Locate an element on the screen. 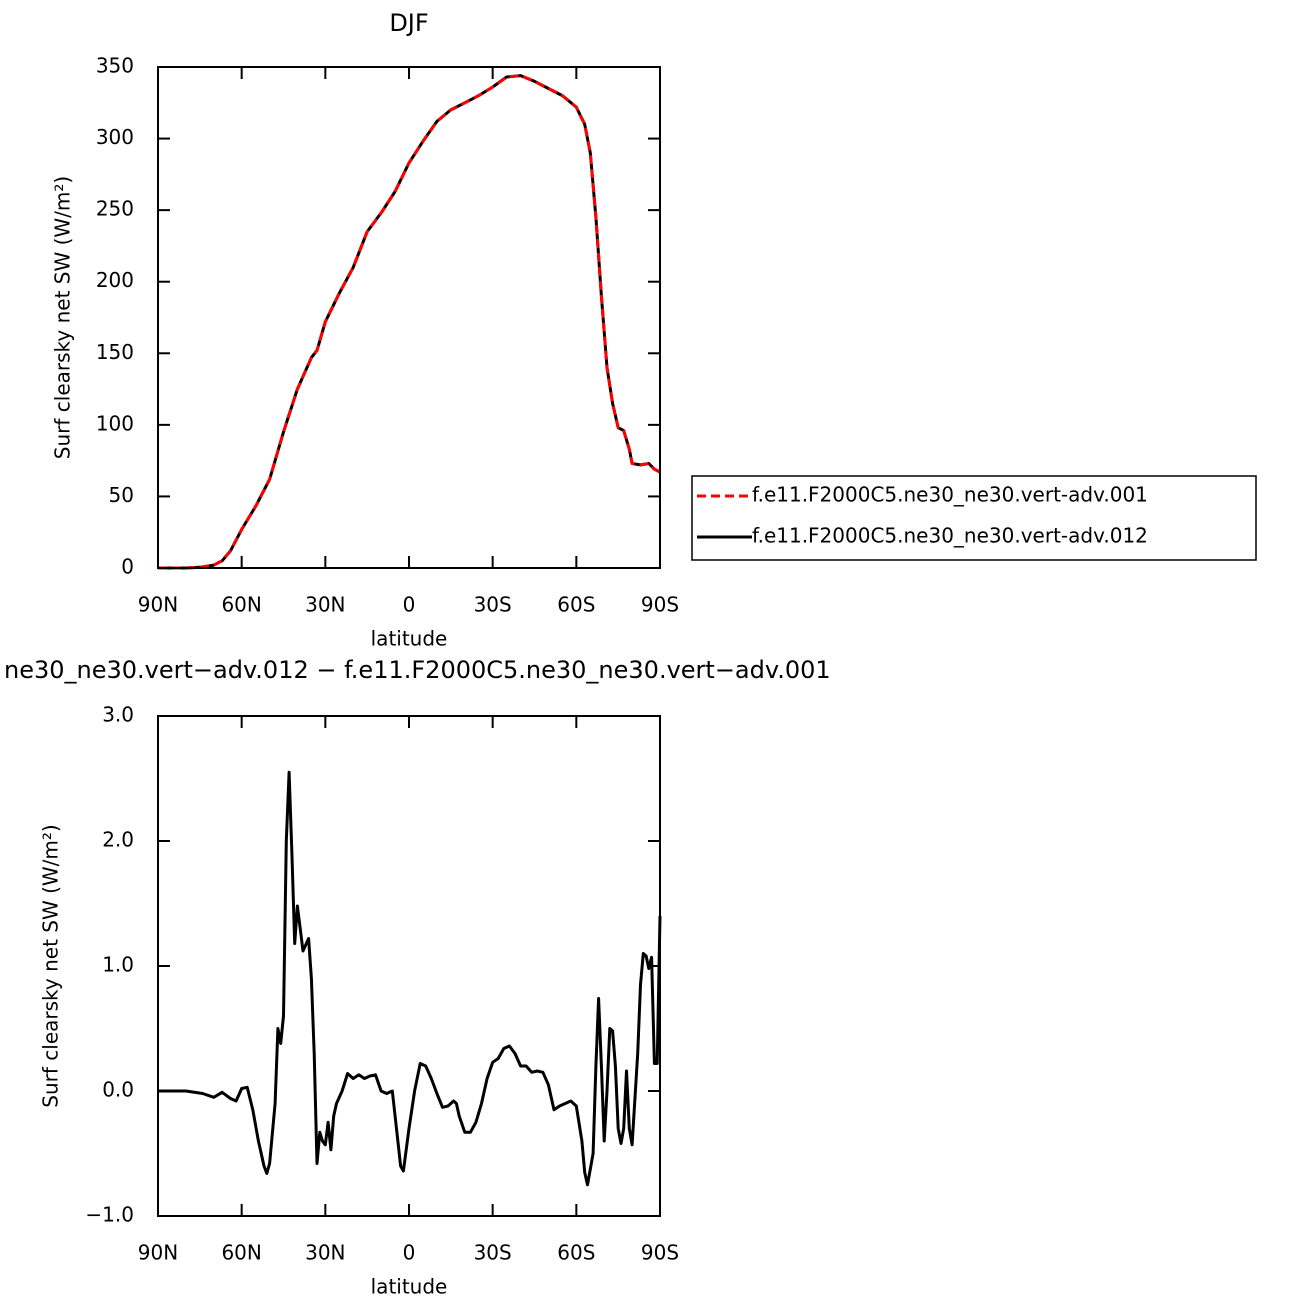 The height and width of the screenshot is (1308, 1305). y-tick-label: 0 is located at coordinates (127, 567).